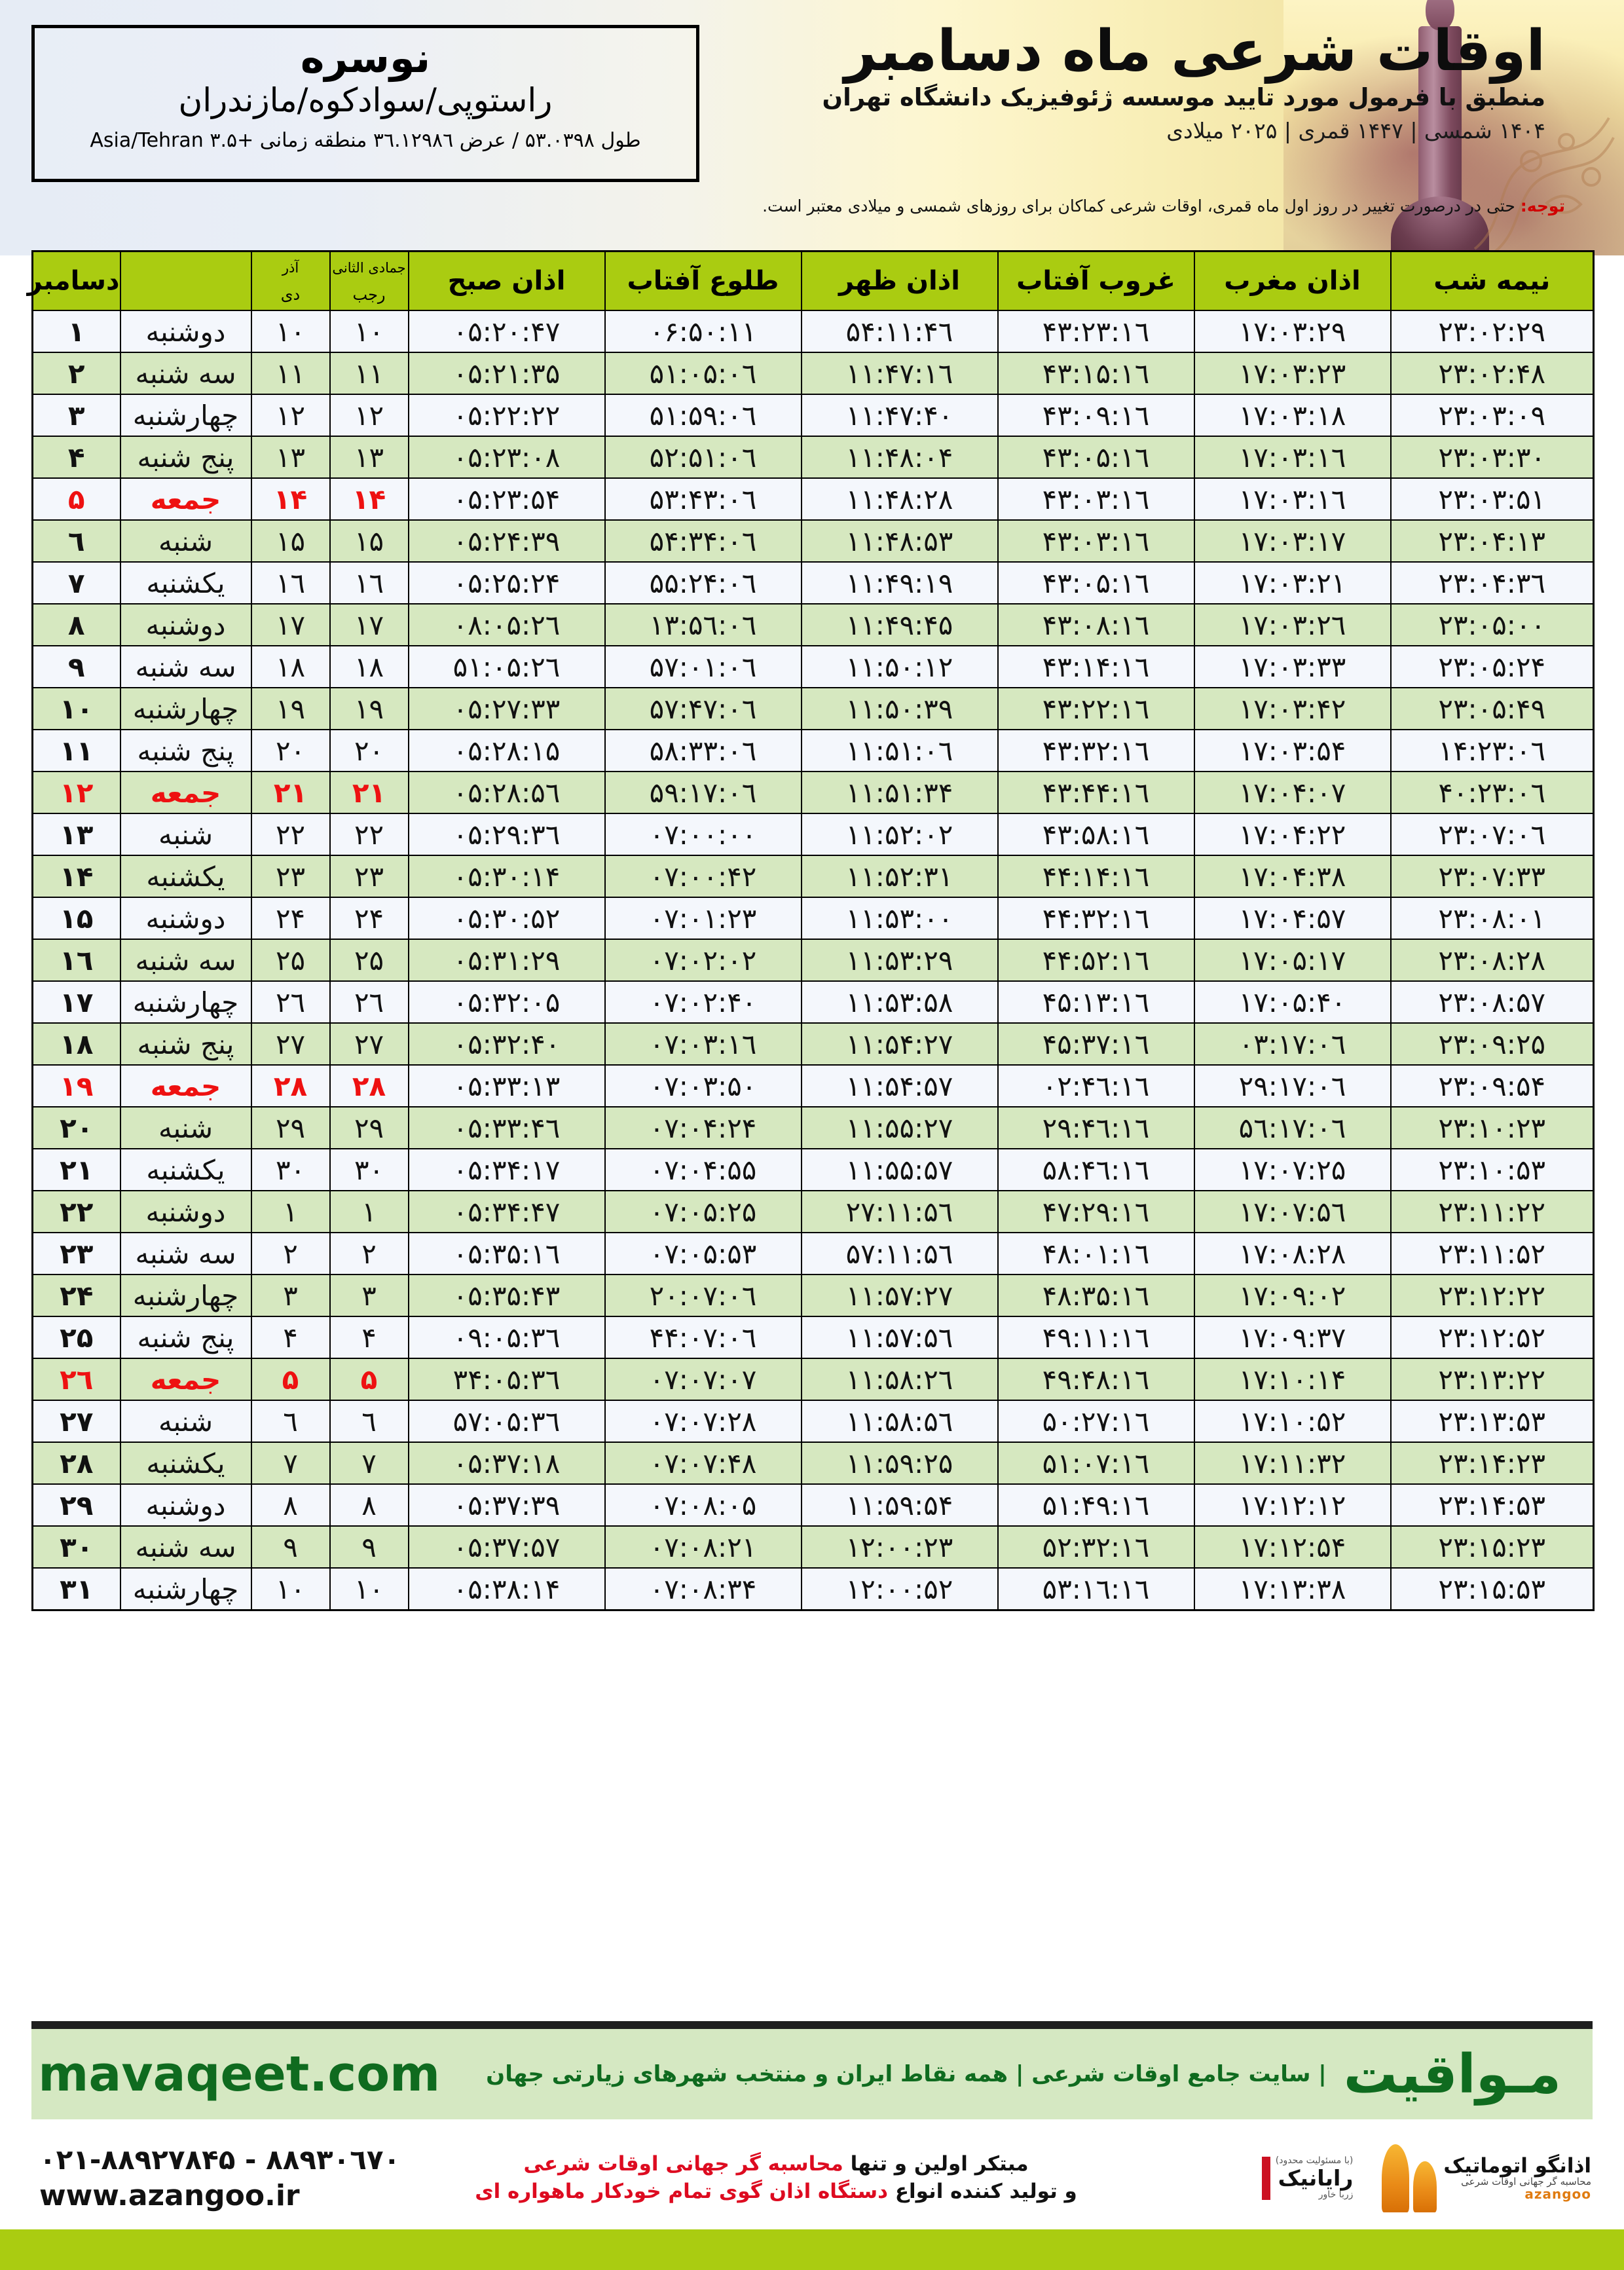  I want to click on cell-tolu: ۰۷:۰۸:۲۱, so click(703, 1547).